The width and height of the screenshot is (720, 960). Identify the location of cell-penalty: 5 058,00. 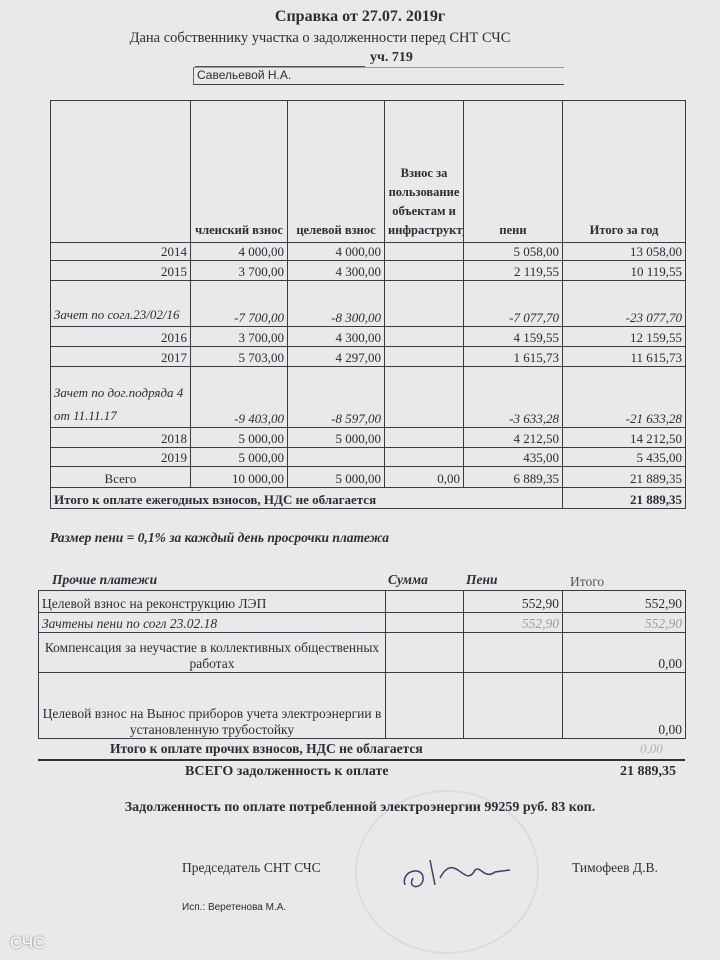
(513, 251).